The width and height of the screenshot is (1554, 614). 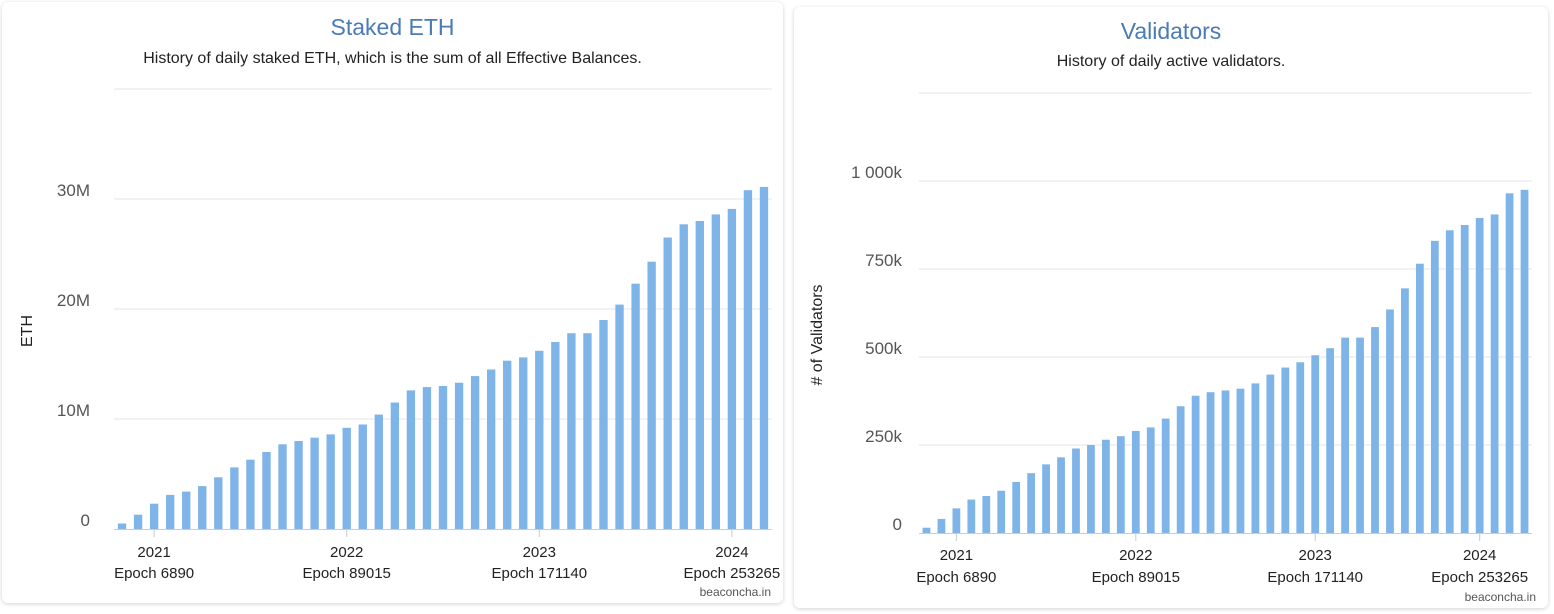 What do you see at coordinates (883, 260) in the screenshot?
I see `y-tick-label: 750k` at bounding box center [883, 260].